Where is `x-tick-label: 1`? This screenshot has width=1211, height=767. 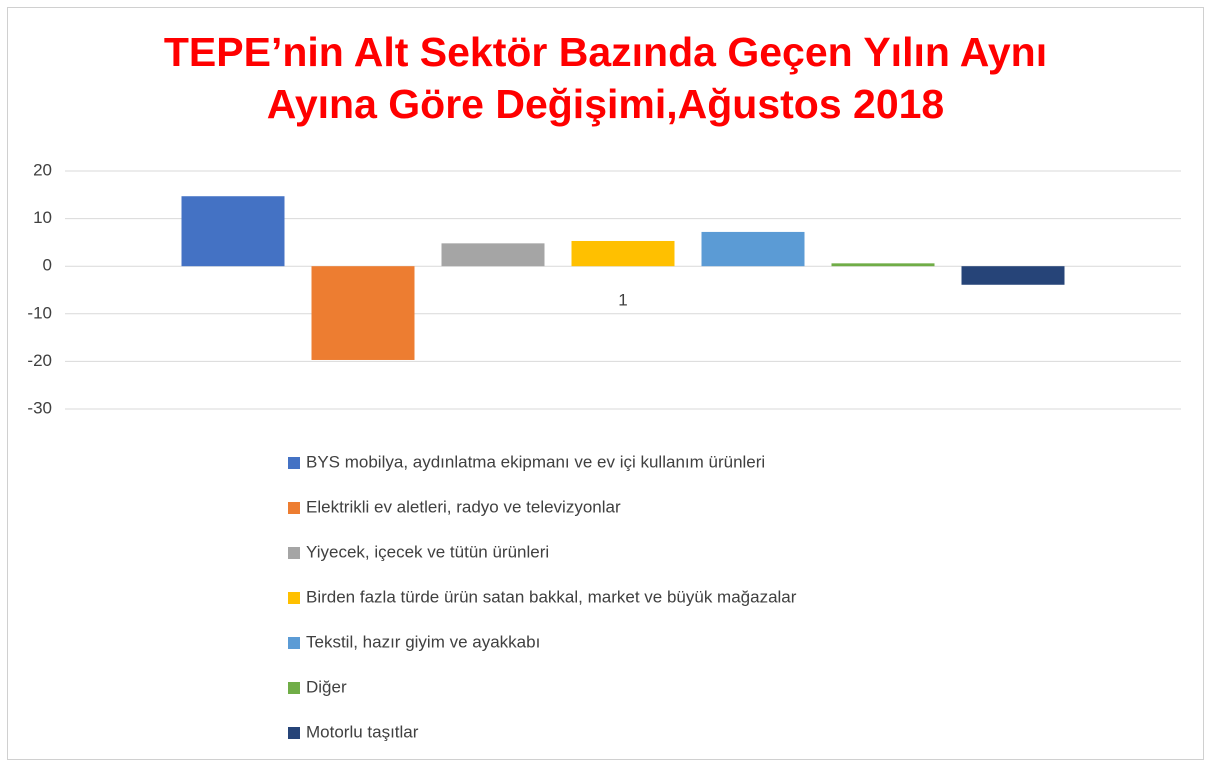 x-tick-label: 1 is located at coordinates (622, 299).